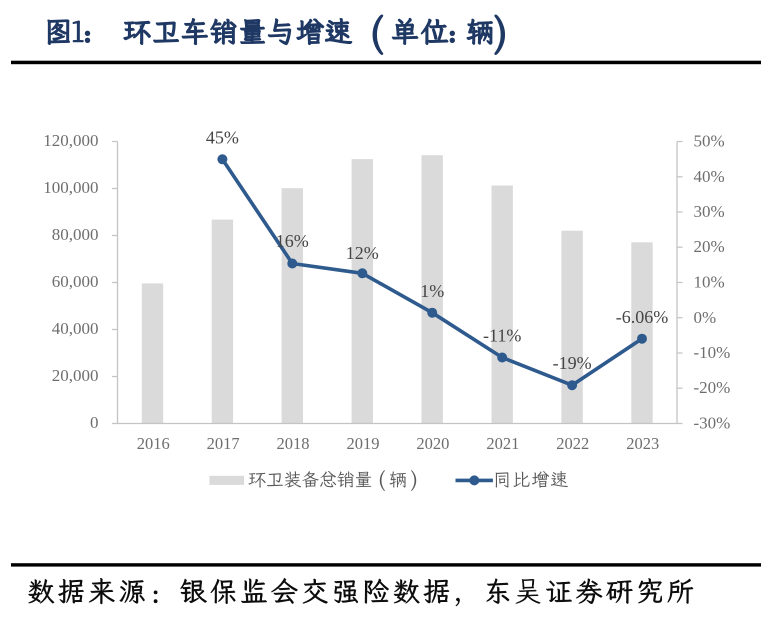 This screenshot has height=627, width=768. What do you see at coordinates (223, 443) in the screenshot?
I see `svg-text: 2017` at bounding box center [223, 443].